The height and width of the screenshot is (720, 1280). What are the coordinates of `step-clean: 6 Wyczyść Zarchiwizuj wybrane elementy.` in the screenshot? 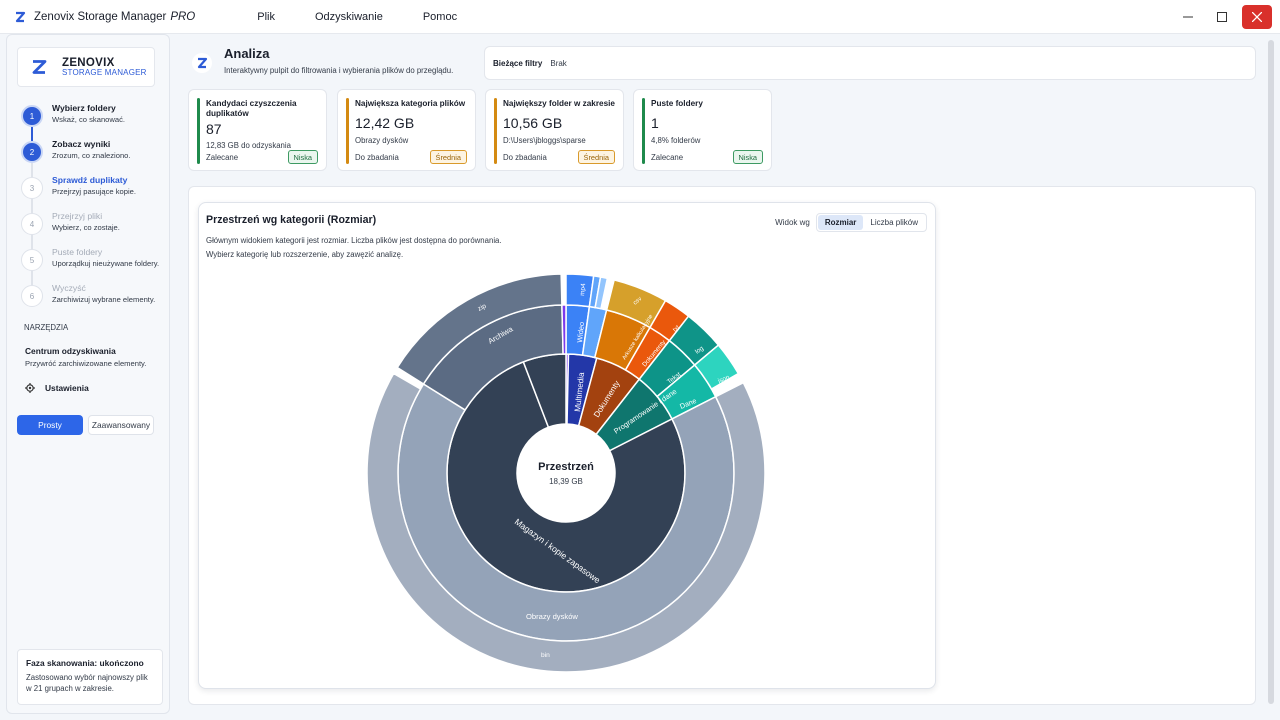 It's located at (93, 301).